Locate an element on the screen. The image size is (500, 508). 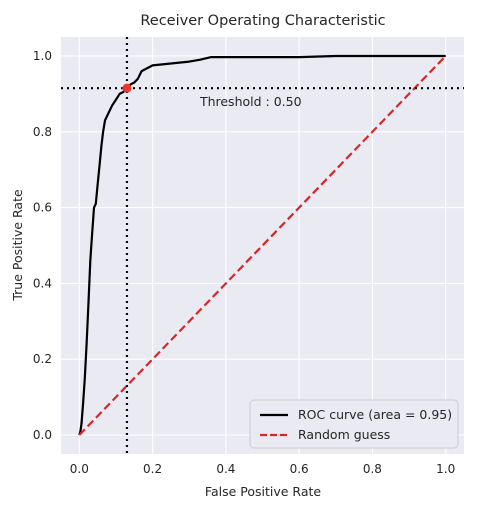
y-axis-label: True Positive Rate is located at coordinates (17, 245).